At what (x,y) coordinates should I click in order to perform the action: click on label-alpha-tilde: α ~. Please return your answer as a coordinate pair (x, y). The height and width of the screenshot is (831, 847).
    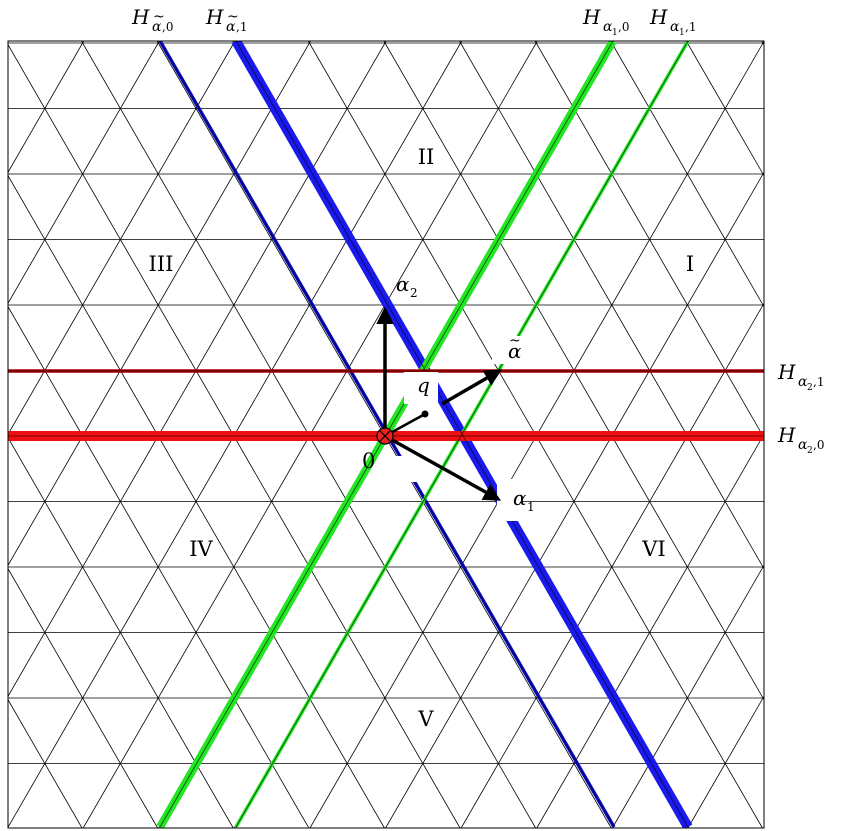
    Looking at the image, I should click on (515, 348).